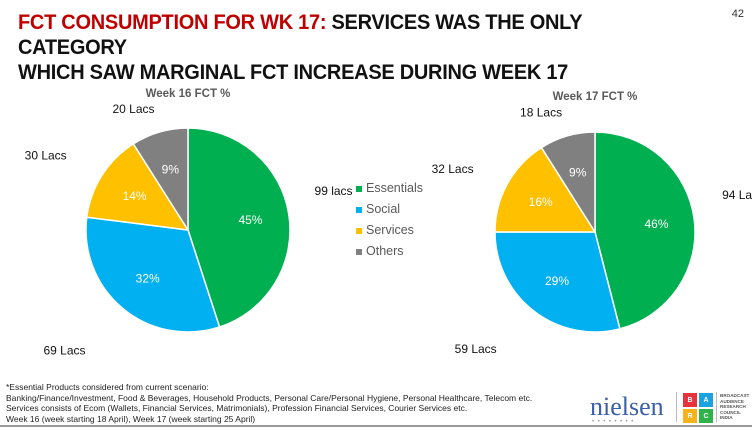 The image size is (752, 430). Describe the element at coordinates (188, 94) in the screenshot. I see `pie-title: Week 16 FCT %` at that location.